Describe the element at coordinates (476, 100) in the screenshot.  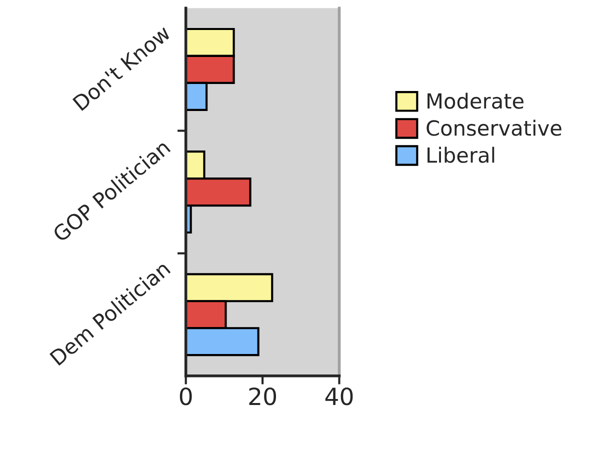
I see `legend-label: Moderate` at that location.